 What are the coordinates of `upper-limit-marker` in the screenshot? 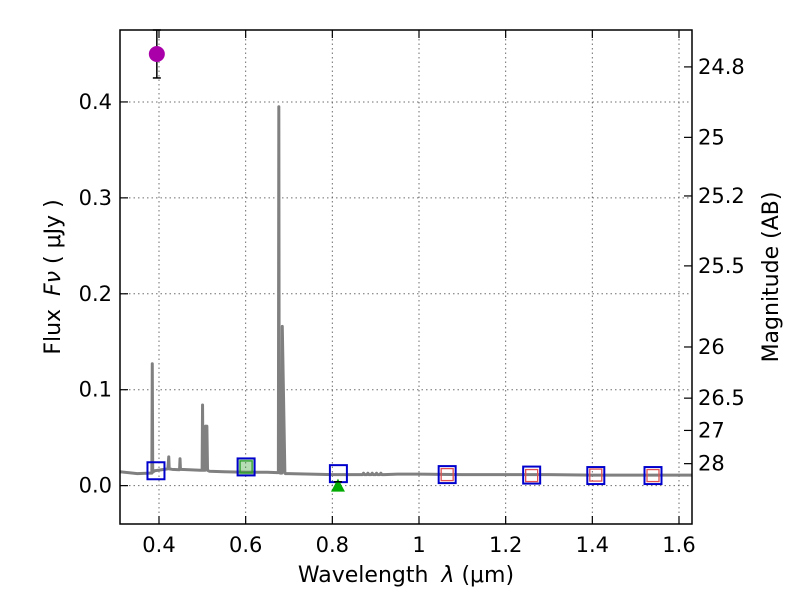 It's located at (337, 485).